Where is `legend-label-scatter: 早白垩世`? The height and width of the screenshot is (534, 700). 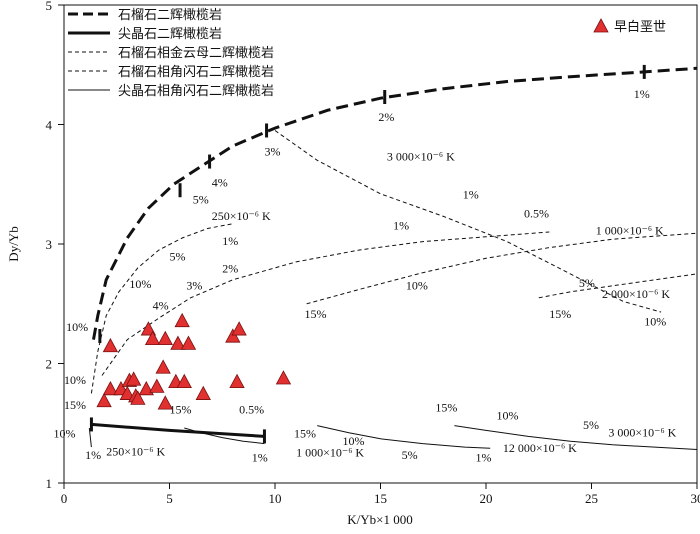
legend-label-scatter: 早白垩世 is located at coordinates (640, 26).